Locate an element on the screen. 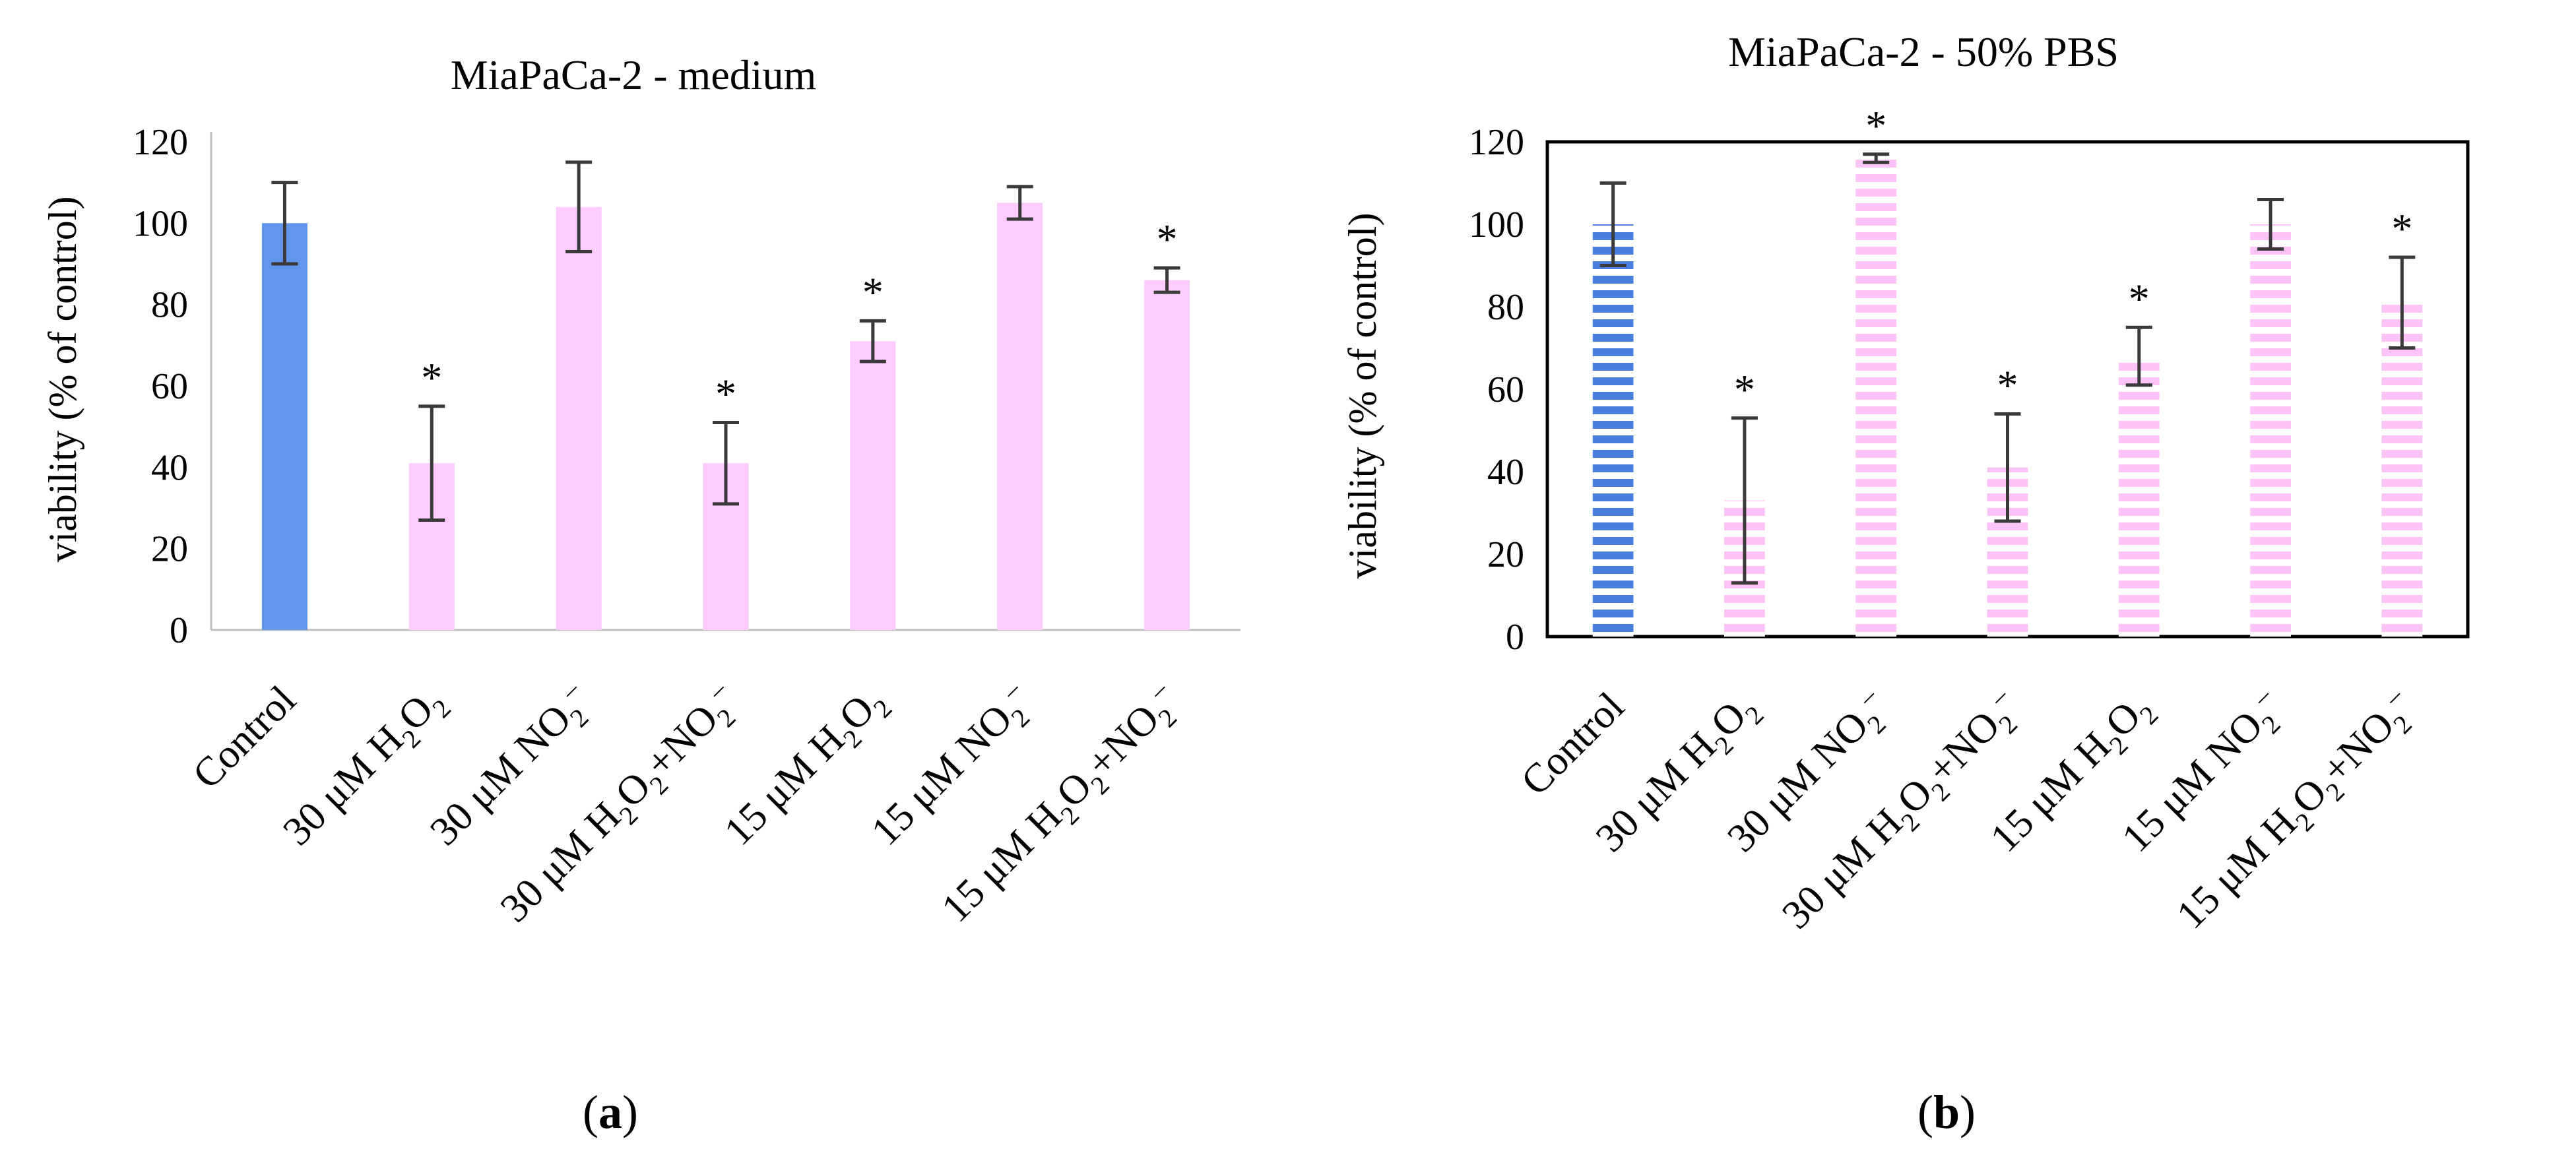  panel-label-letter: b is located at coordinates (1947, 1112).